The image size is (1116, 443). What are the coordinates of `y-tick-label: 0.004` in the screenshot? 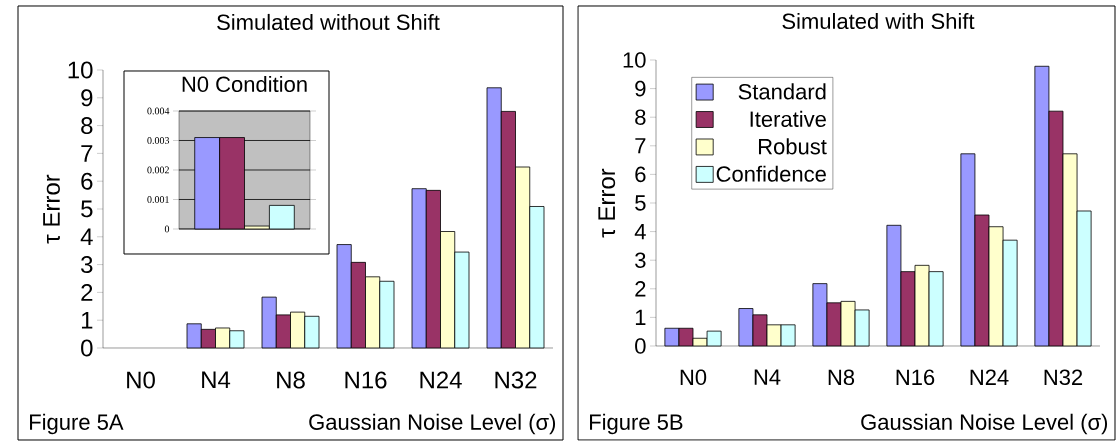 It's located at (158, 111).